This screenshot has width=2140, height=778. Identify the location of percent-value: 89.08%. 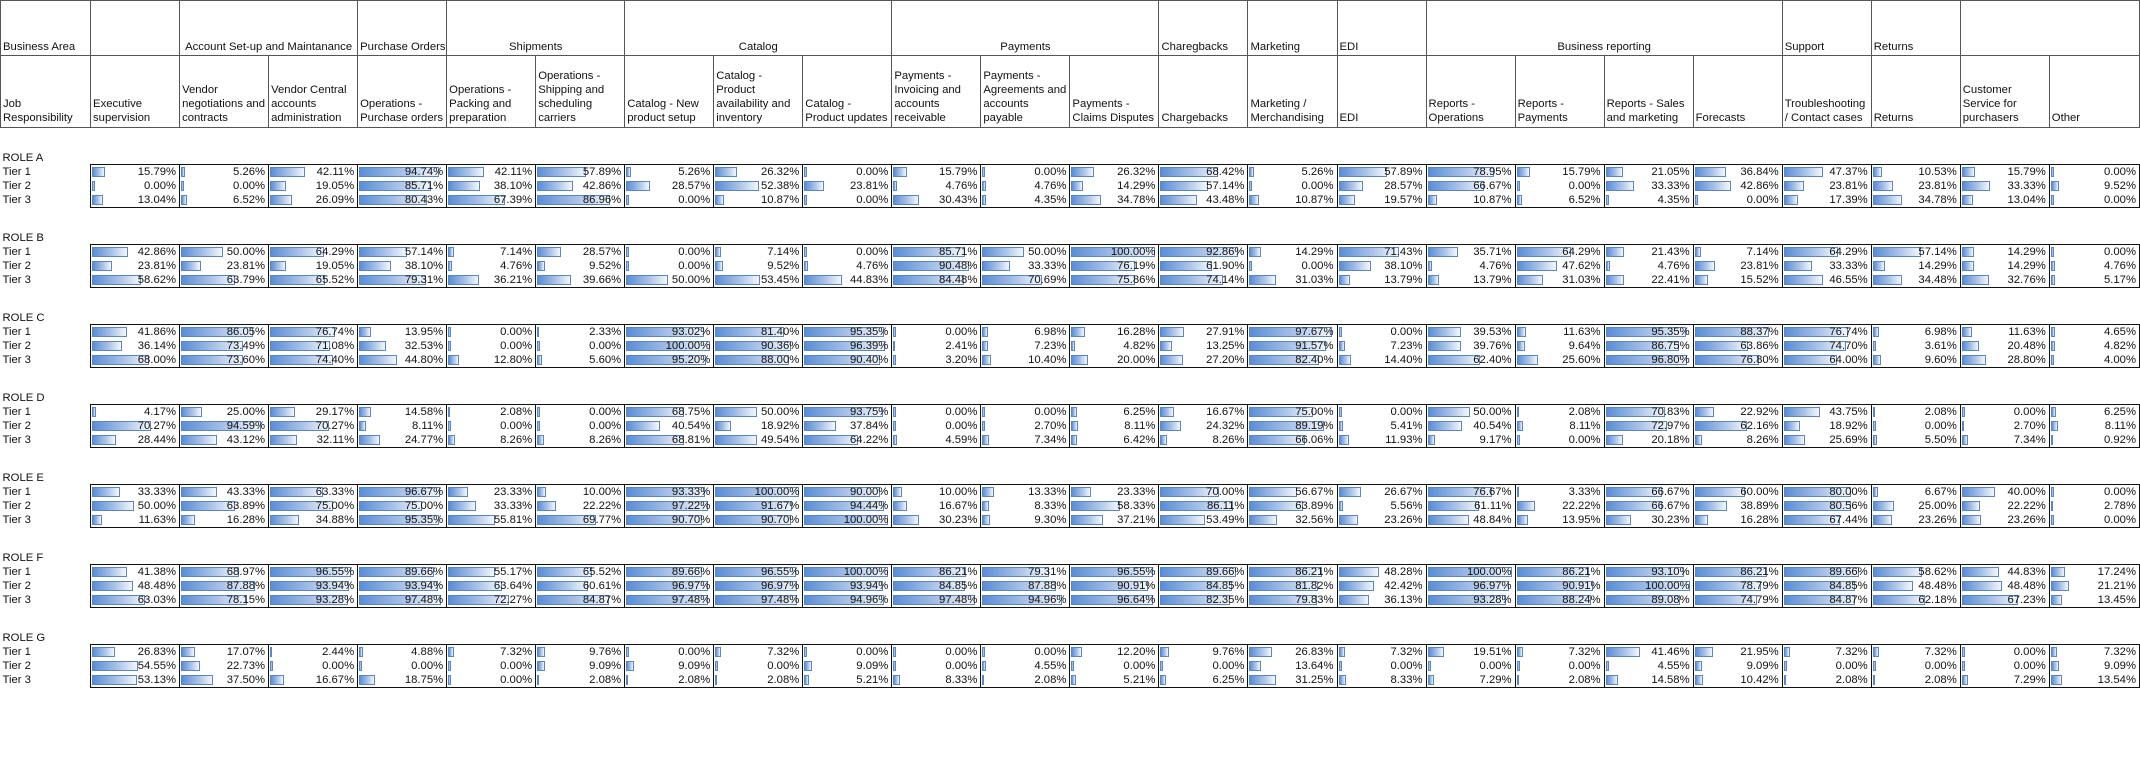
(1670, 600).